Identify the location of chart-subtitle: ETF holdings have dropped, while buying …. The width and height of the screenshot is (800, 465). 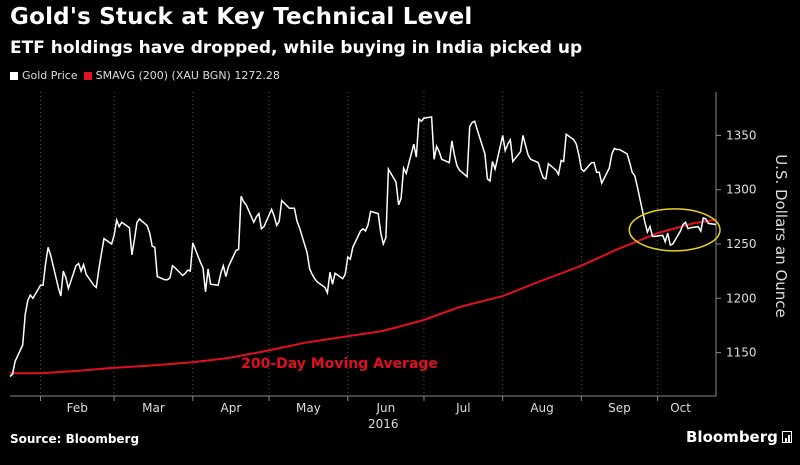
(296, 48).